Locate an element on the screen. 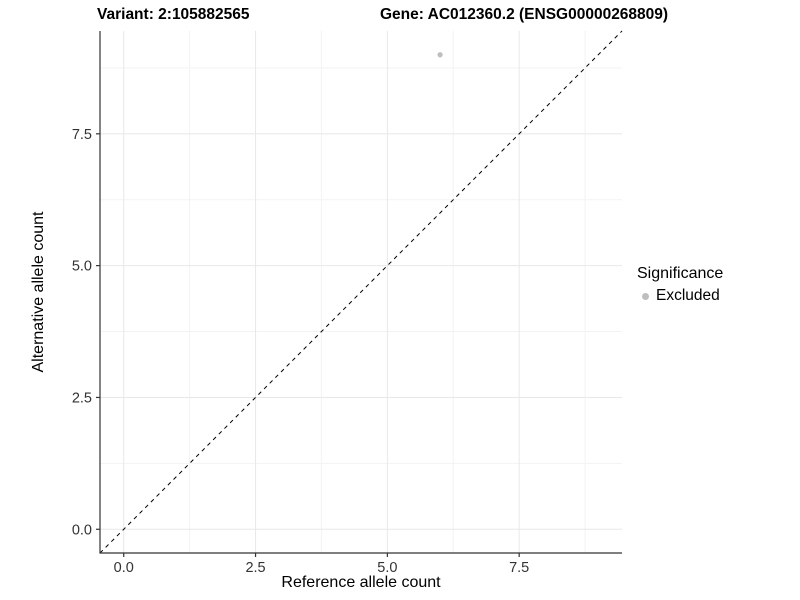  y-axis-title: Alternative allele count is located at coordinates (38, 292).